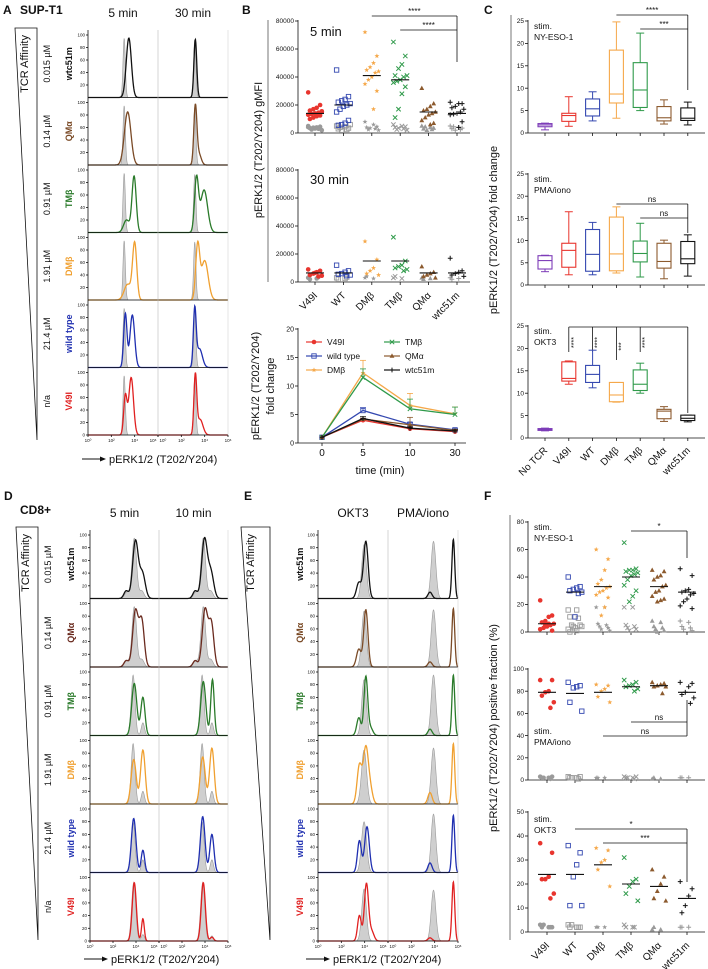 The height and width of the screenshot is (969, 708). What do you see at coordinates (69, 334) in the screenshot?
I see `sample-label: wild type` at bounding box center [69, 334].